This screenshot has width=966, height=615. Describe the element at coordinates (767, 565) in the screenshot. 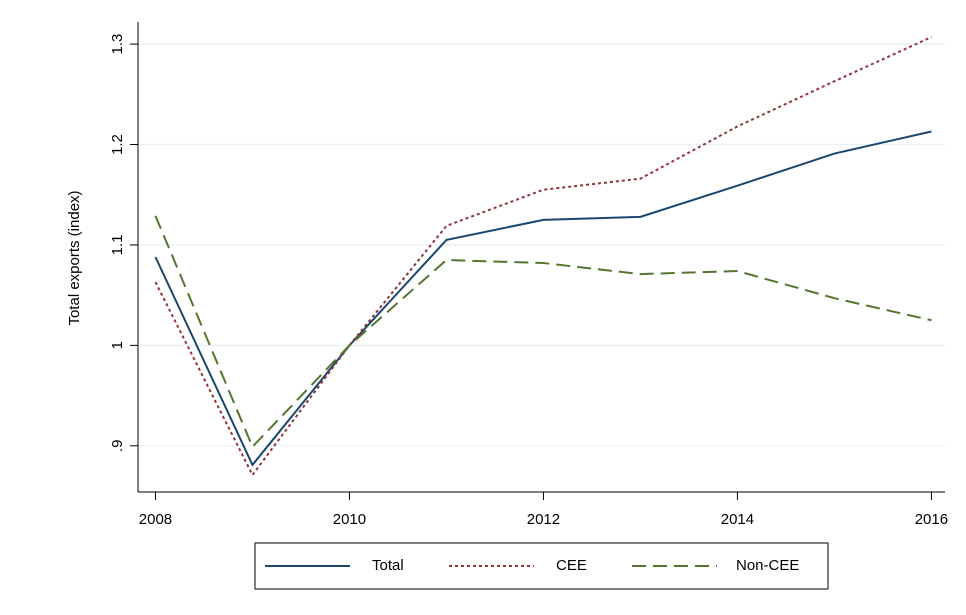

I see `legend-label: Non-CEE` at that location.